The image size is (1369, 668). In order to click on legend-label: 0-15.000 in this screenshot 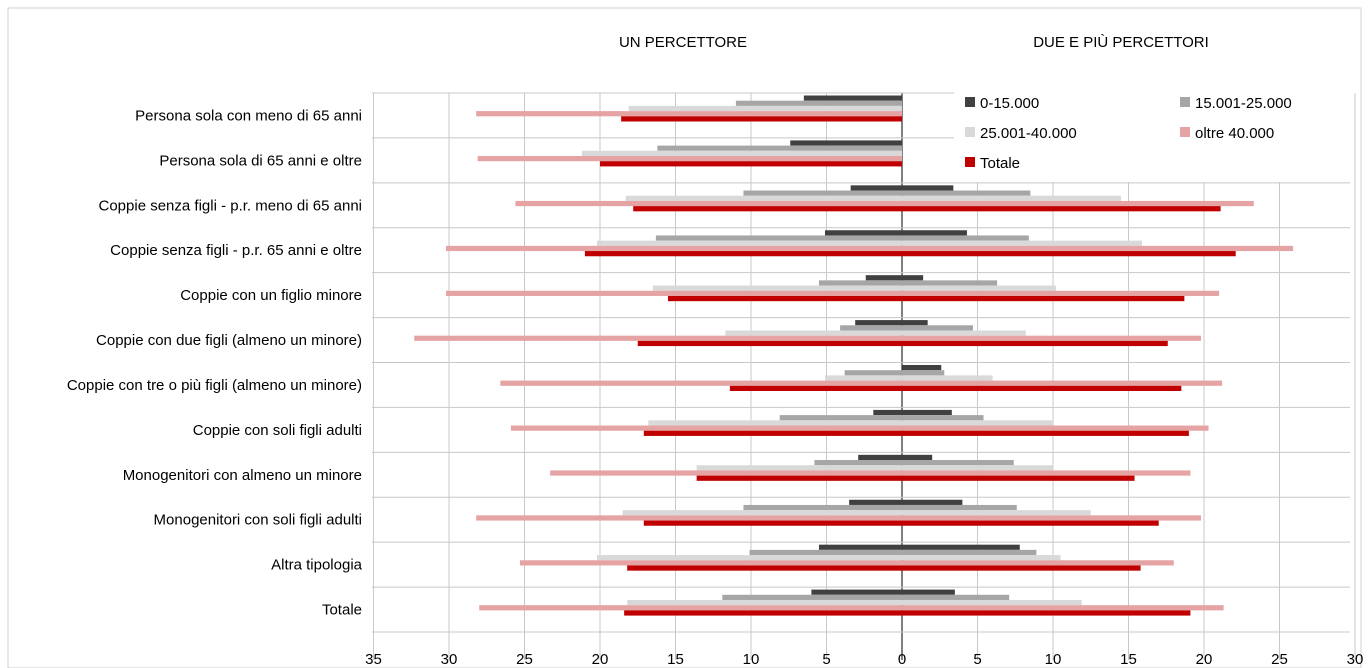, I will do `click(1009, 103)`.